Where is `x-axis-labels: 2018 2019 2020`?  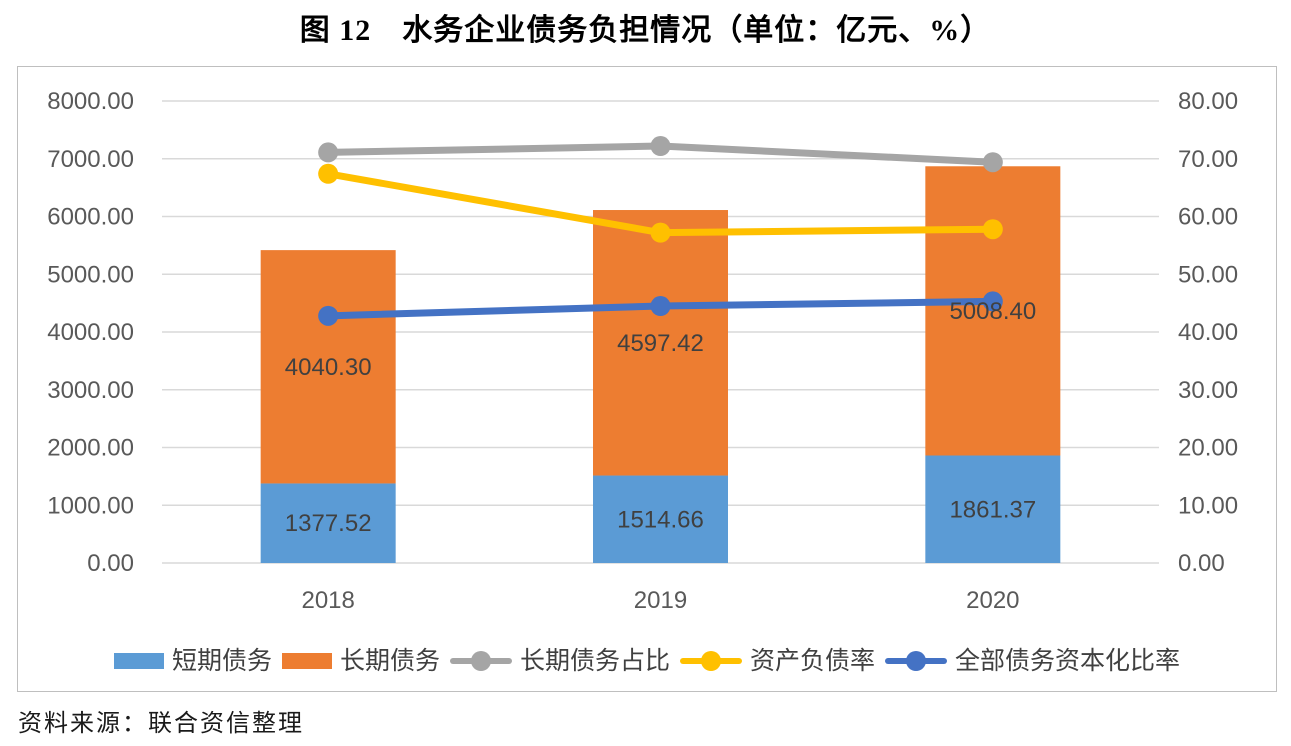 x-axis-labels: 2018 2019 2020 is located at coordinates (660, 600).